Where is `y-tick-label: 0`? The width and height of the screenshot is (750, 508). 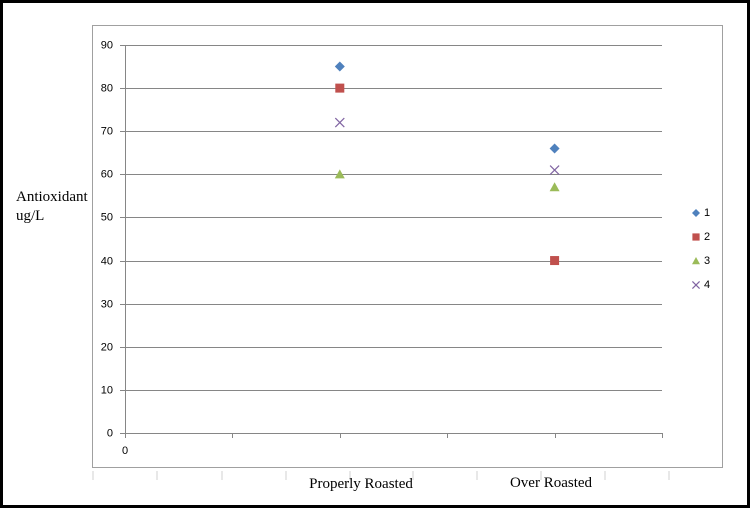 y-tick-label: 0 is located at coordinates (110, 433).